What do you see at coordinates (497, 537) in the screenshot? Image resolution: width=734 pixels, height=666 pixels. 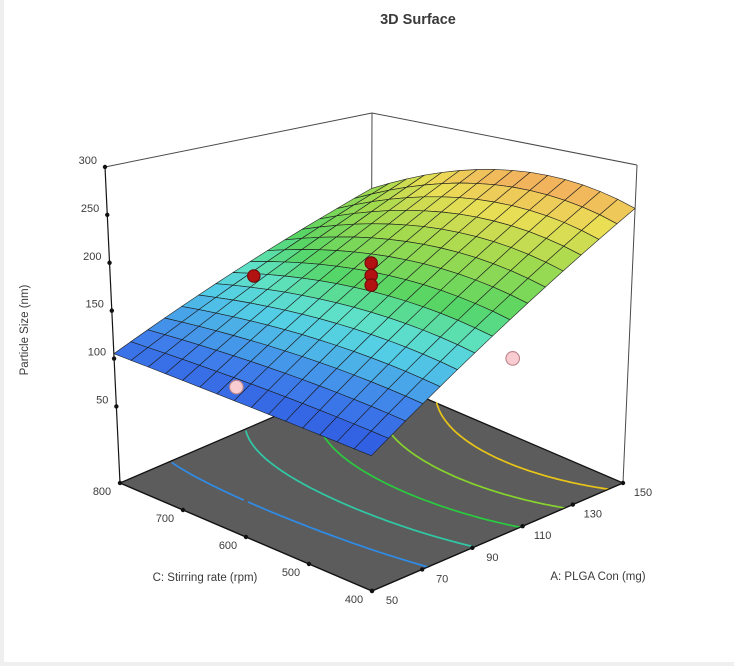 I see `x-axis-line` at bounding box center [497, 537].